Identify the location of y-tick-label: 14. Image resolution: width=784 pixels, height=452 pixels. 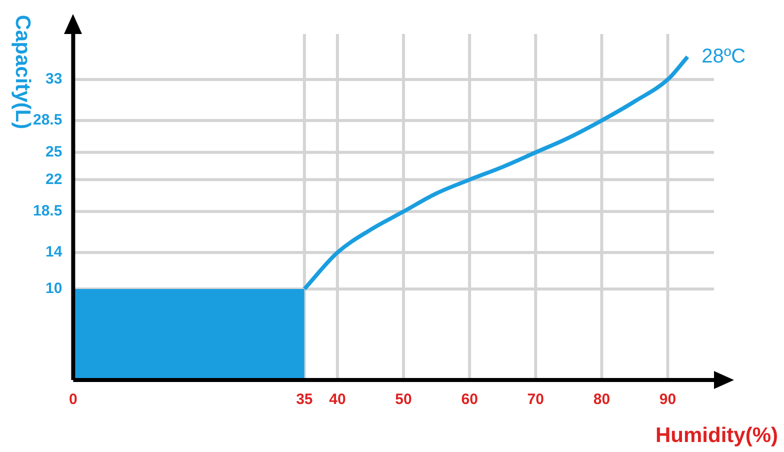
(54, 252).